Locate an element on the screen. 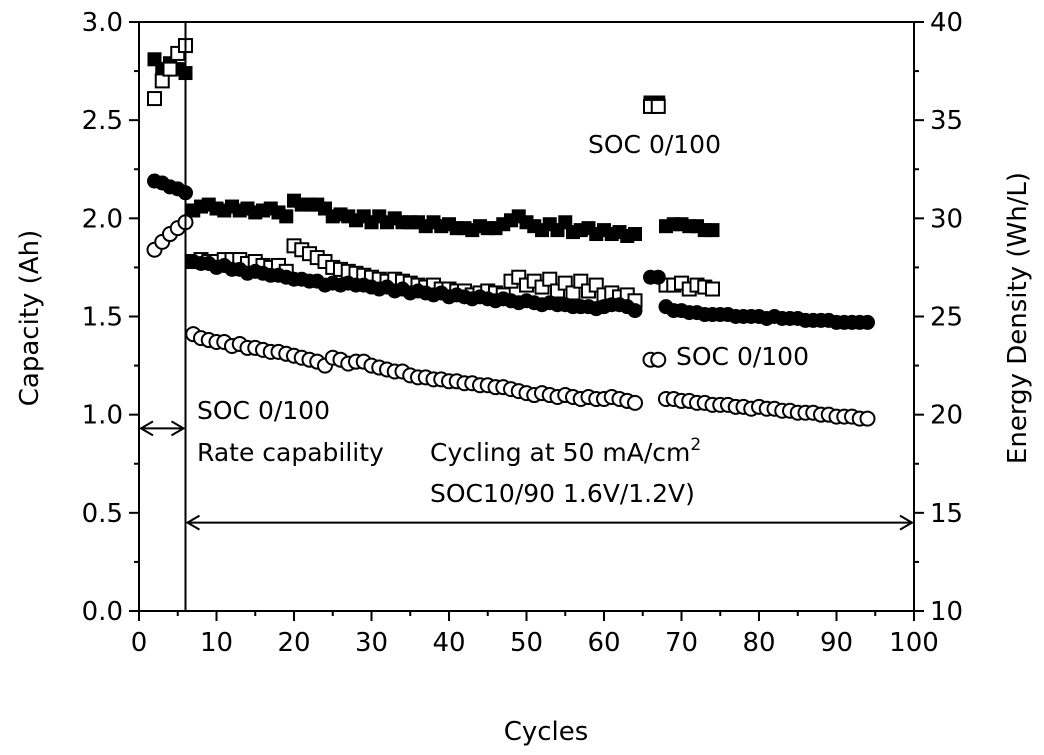  x-tick-label: 50 is located at coordinates (526, 643).